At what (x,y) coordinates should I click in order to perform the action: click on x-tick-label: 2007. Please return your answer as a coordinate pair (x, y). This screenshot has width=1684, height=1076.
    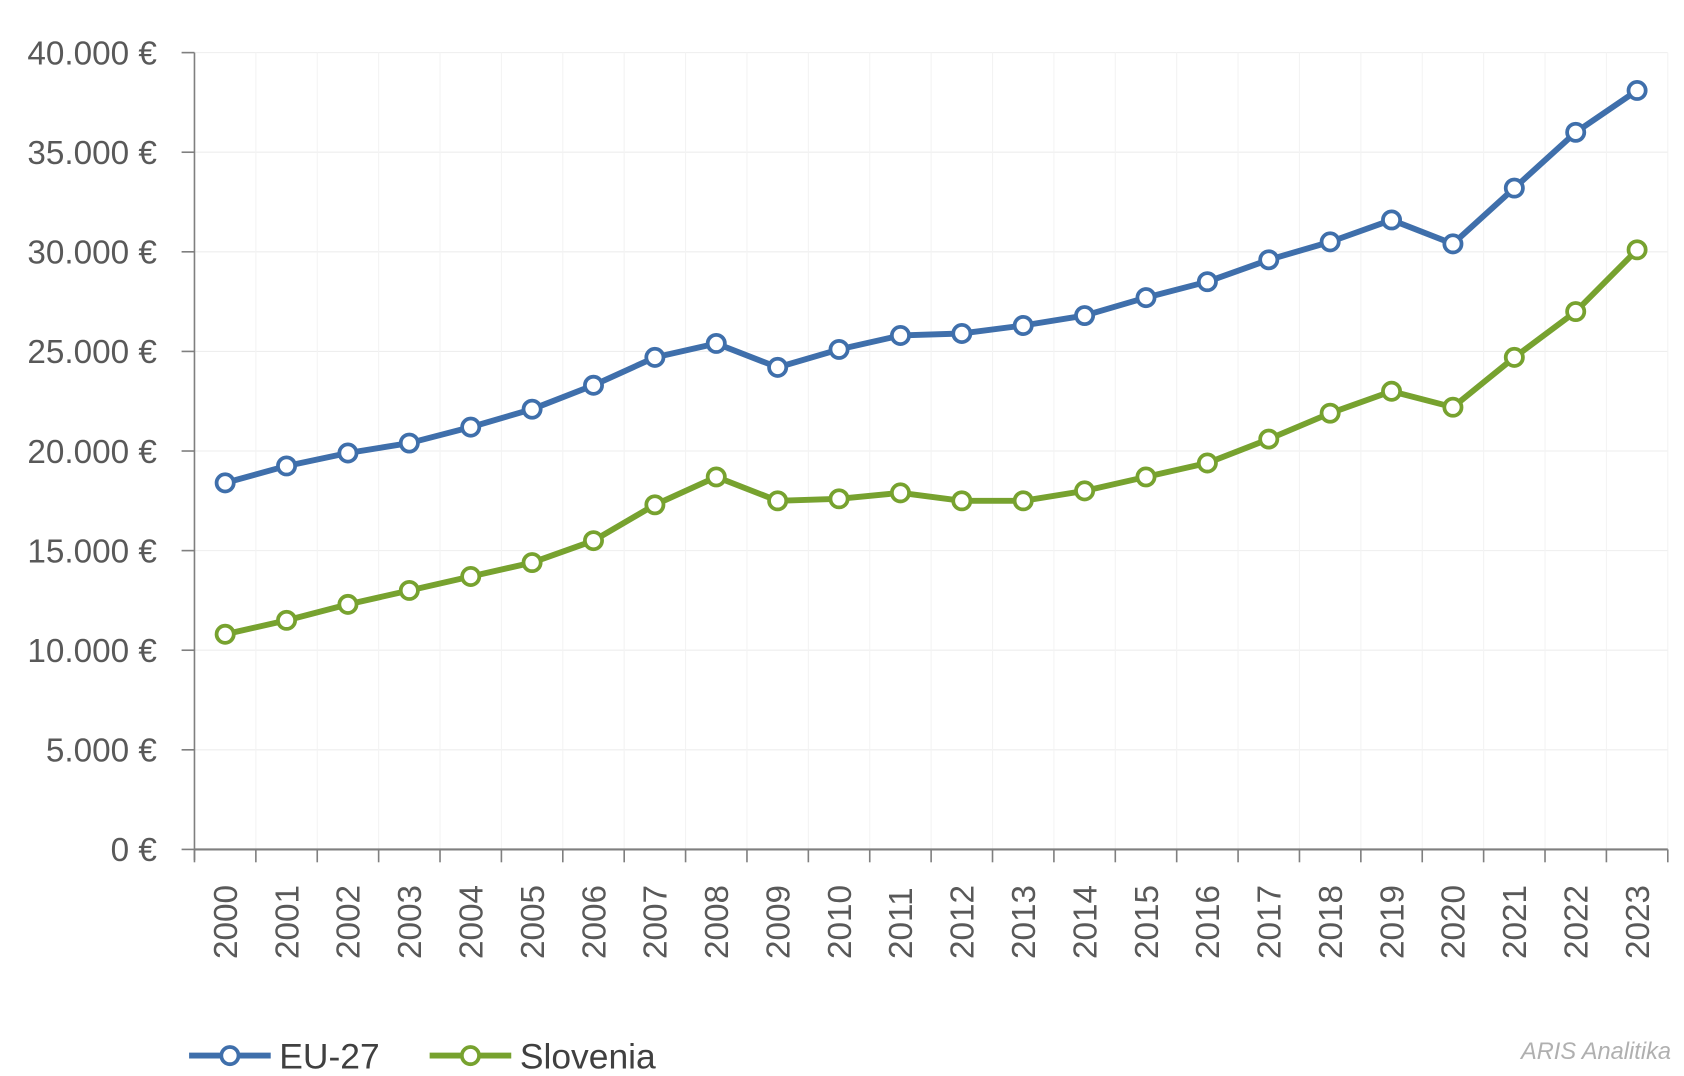
    Looking at the image, I should click on (656, 922).